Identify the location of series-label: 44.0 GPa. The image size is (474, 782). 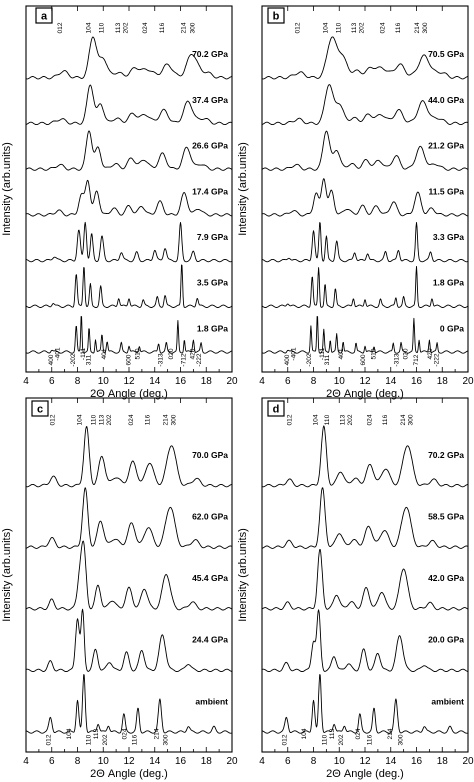
(446, 100).